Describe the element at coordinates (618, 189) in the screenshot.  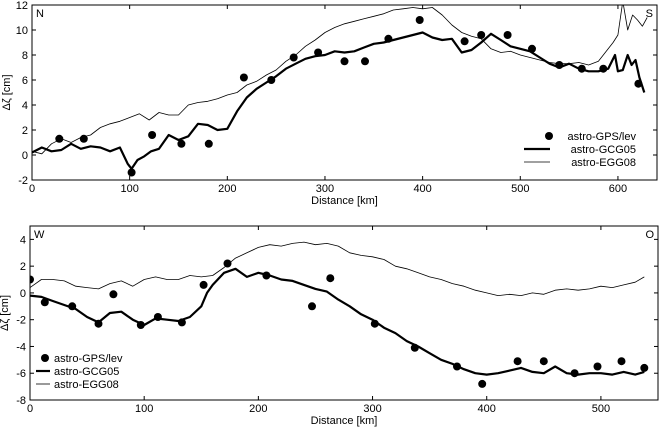
I see `x-tick-label: 600` at that location.